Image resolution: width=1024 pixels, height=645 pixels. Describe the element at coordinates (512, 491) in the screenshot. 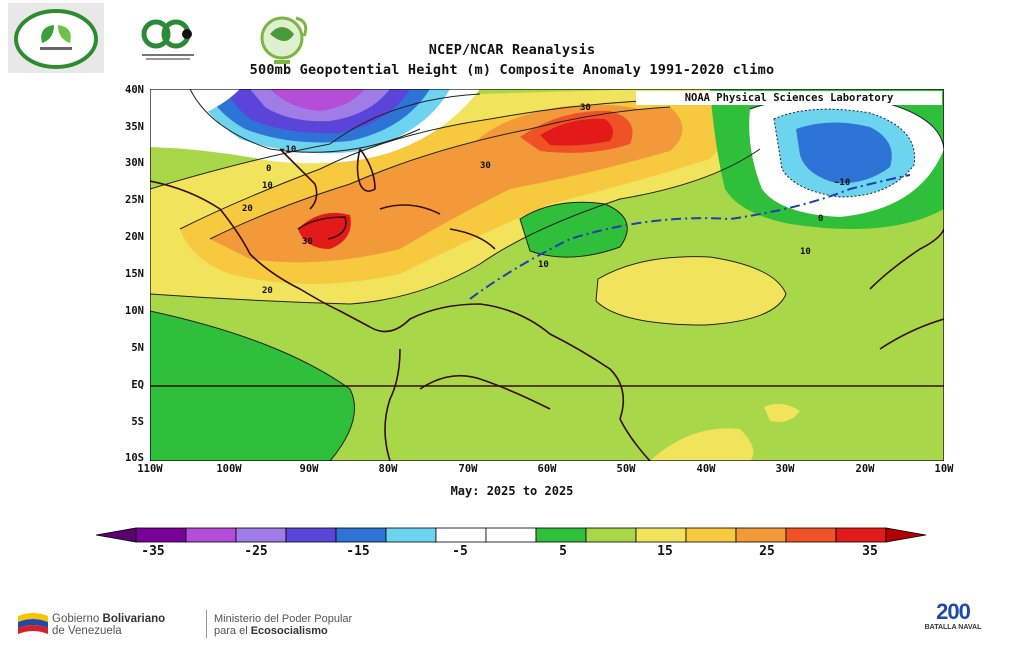

I see `period-label: May: 2025 to 2025` at that location.